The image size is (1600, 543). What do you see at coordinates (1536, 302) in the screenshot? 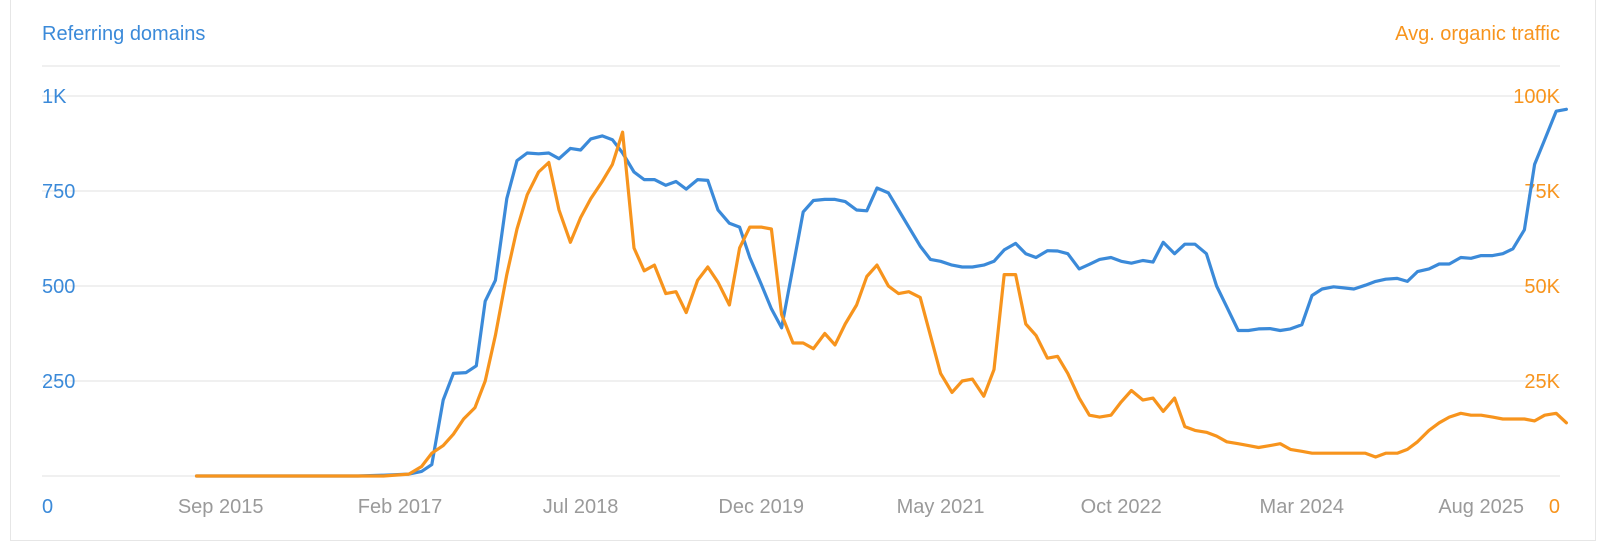
I see `right-axis-ticks: 0 25K 50K 75K 100K` at bounding box center [1536, 302].